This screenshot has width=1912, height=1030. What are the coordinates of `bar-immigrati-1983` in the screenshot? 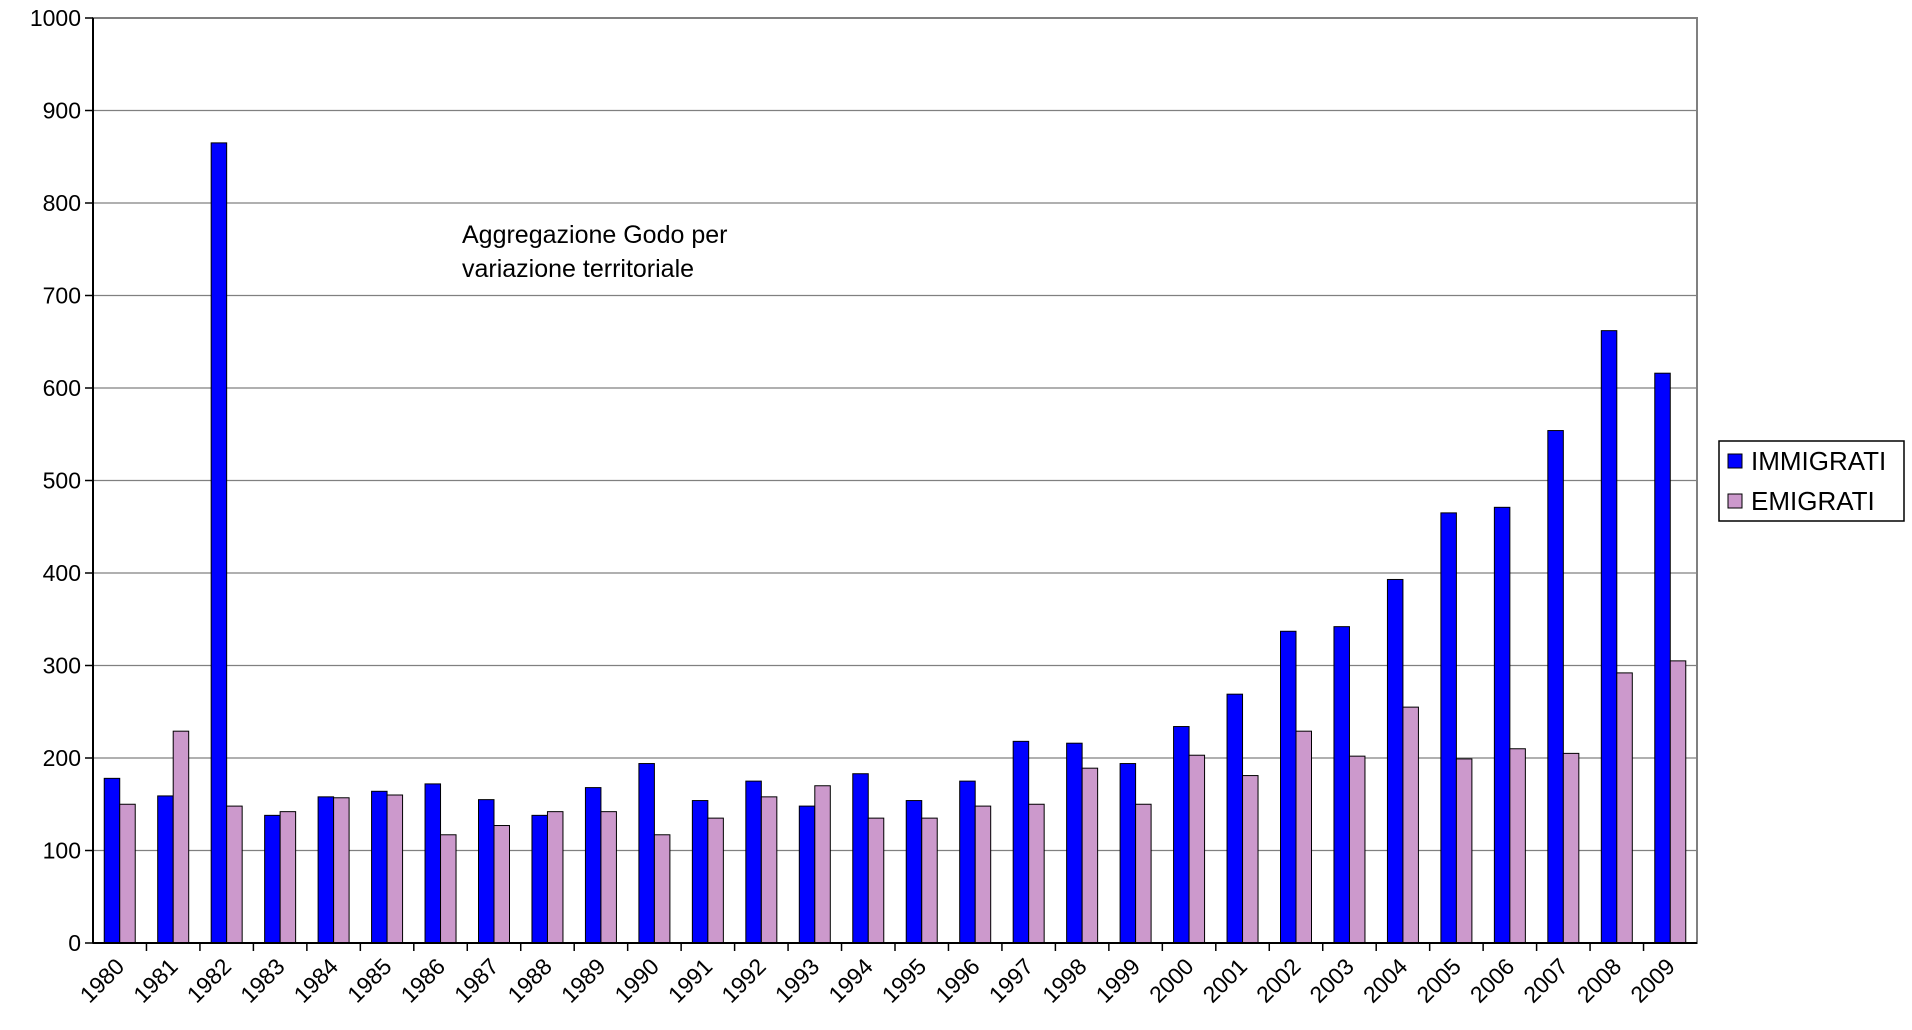 It's located at (272, 879).